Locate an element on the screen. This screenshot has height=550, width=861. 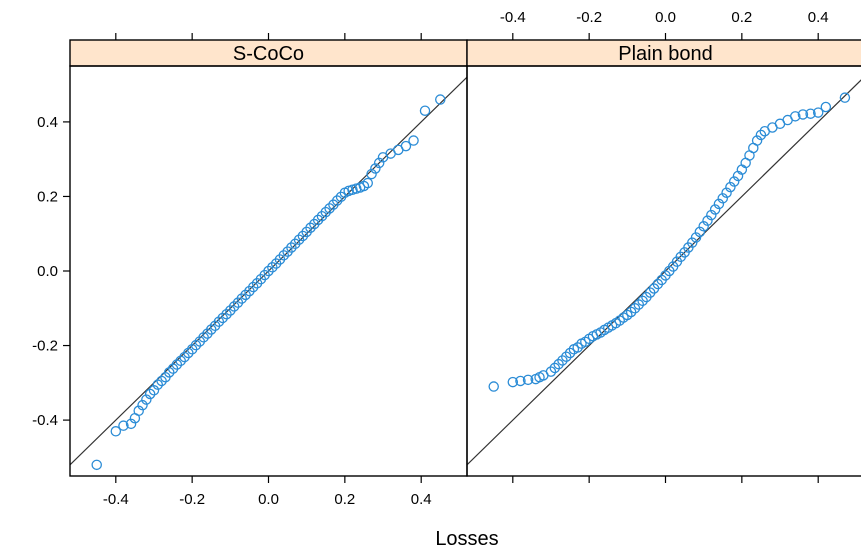
x-tick-label-bottom: 0.0 is located at coordinates (268, 499).